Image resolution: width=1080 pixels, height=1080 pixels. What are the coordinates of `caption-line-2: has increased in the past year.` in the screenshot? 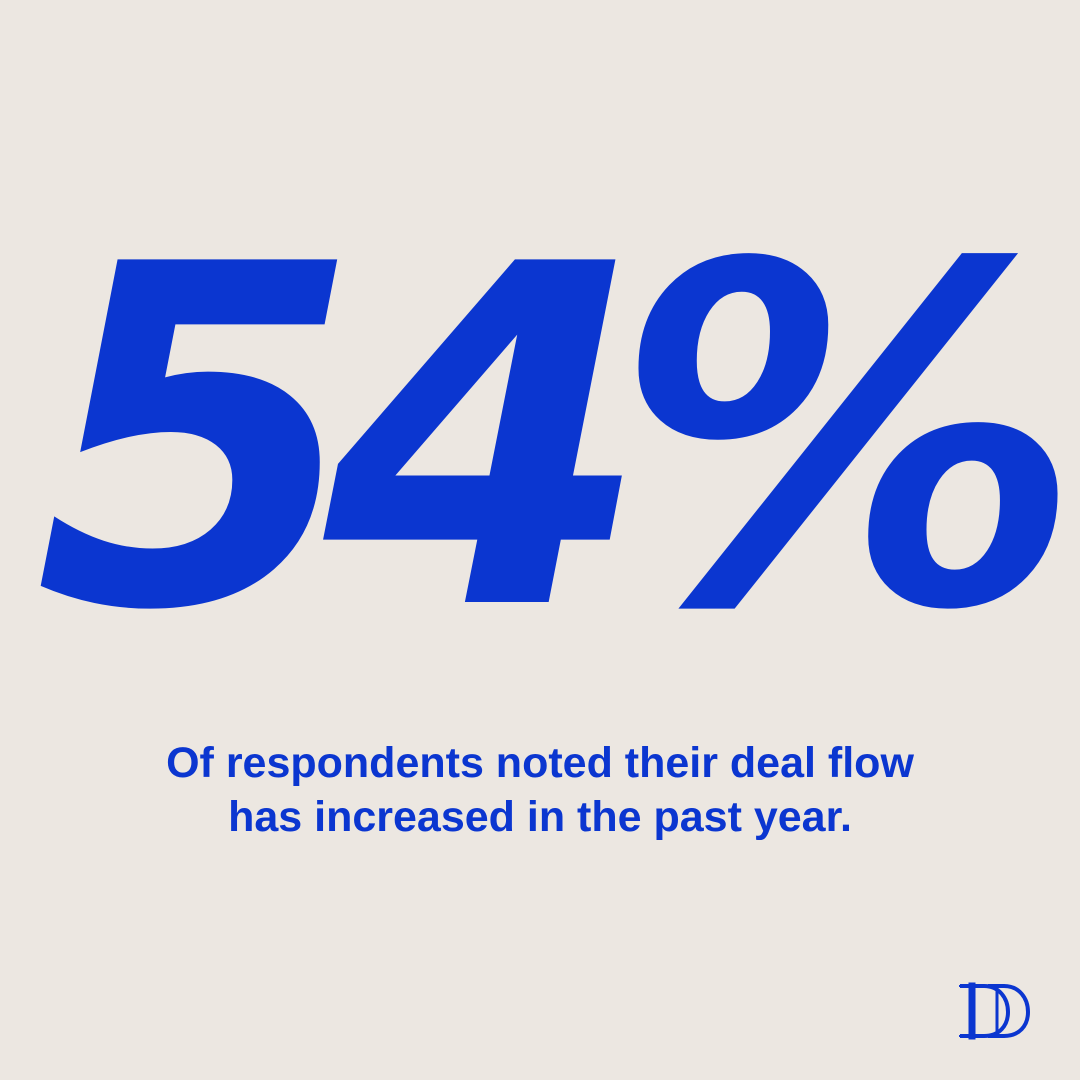 It's located at (540, 817).